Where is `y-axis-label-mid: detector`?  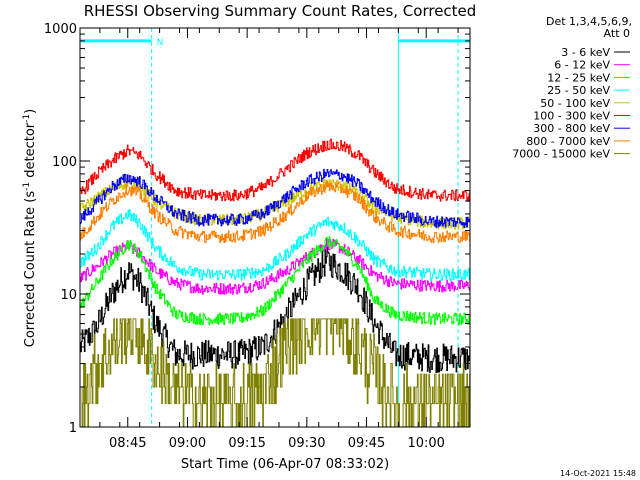 y-axis-label-mid: detector is located at coordinates (30, 152).